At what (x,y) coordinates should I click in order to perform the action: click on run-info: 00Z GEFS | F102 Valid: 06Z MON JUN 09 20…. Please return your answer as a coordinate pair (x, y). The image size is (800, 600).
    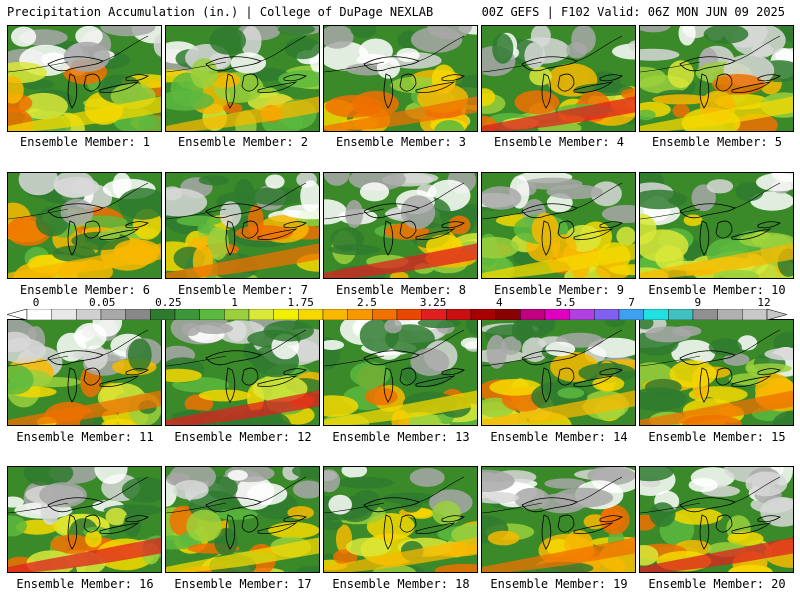
    Looking at the image, I should click on (633, 12).